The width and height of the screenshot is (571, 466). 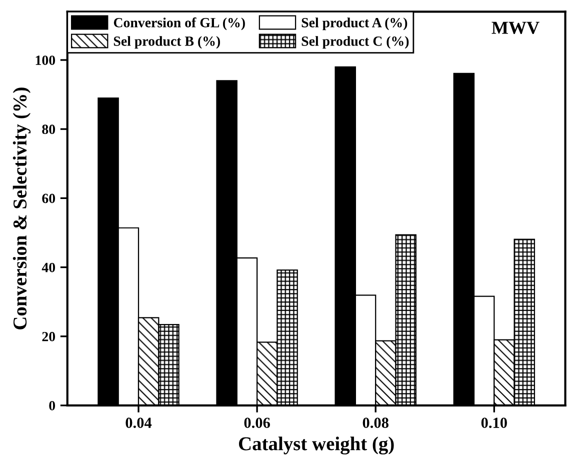 What do you see at coordinates (52, 405) in the screenshot?
I see `y-tick-label: 0` at bounding box center [52, 405].